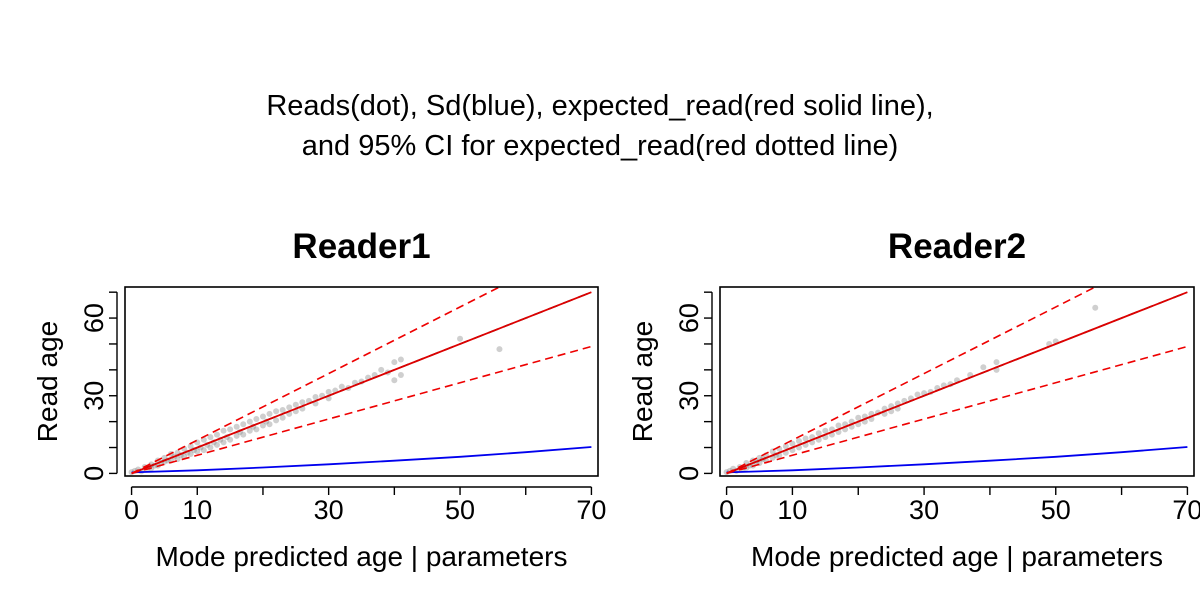 Image resolution: width=1200 pixels, height=600 pixels. I want to click on panel-title: Reader2, so click(957, 246).